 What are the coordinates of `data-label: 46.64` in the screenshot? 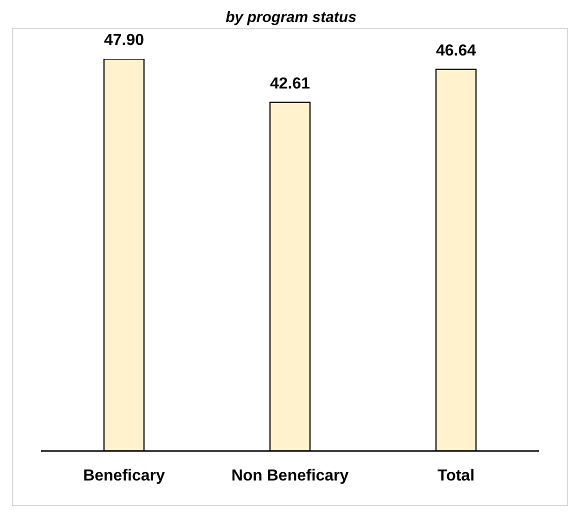 It's located at (456, 51).